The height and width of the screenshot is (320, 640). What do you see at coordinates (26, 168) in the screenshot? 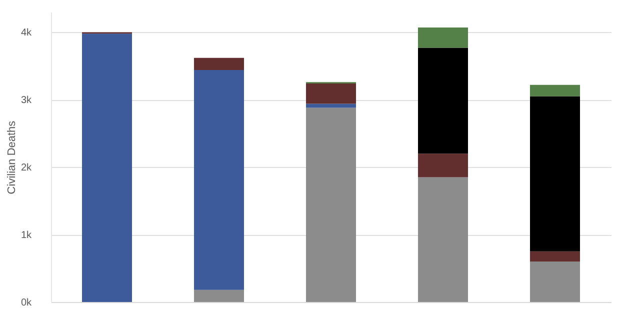
I see `y-tick-label: 2k` at bounding box center [26, 168].